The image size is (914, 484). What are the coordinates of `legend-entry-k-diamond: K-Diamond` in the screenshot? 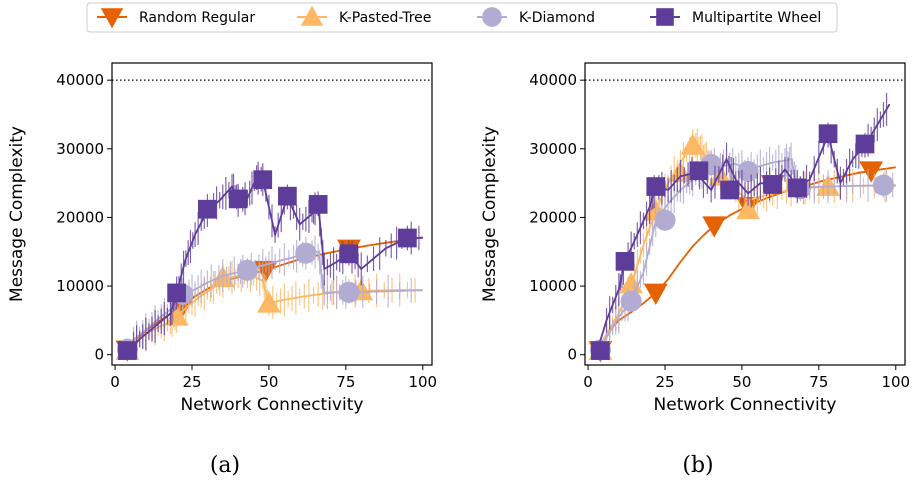 It's located at (536, 17).